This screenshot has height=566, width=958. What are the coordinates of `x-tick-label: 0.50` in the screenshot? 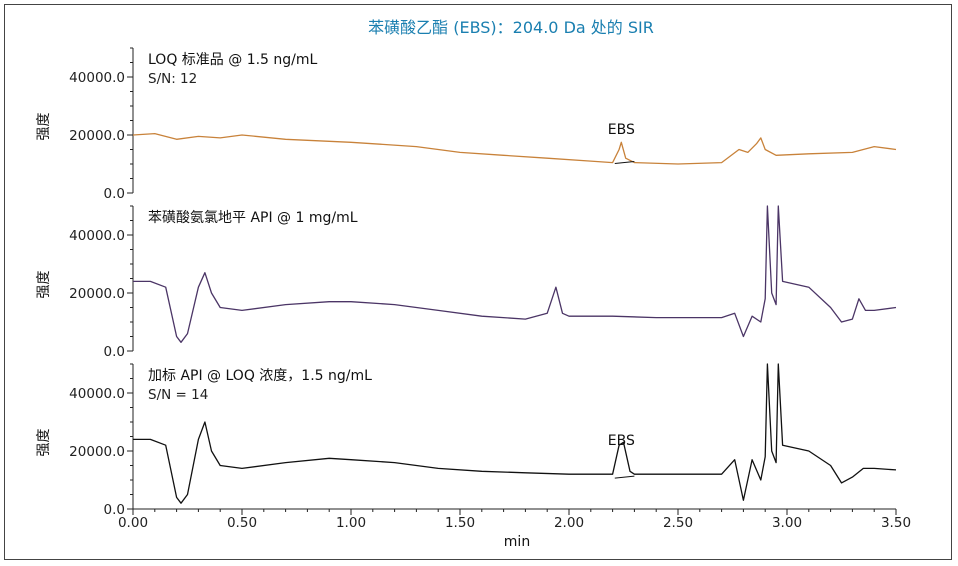 It's located at (242, 523).